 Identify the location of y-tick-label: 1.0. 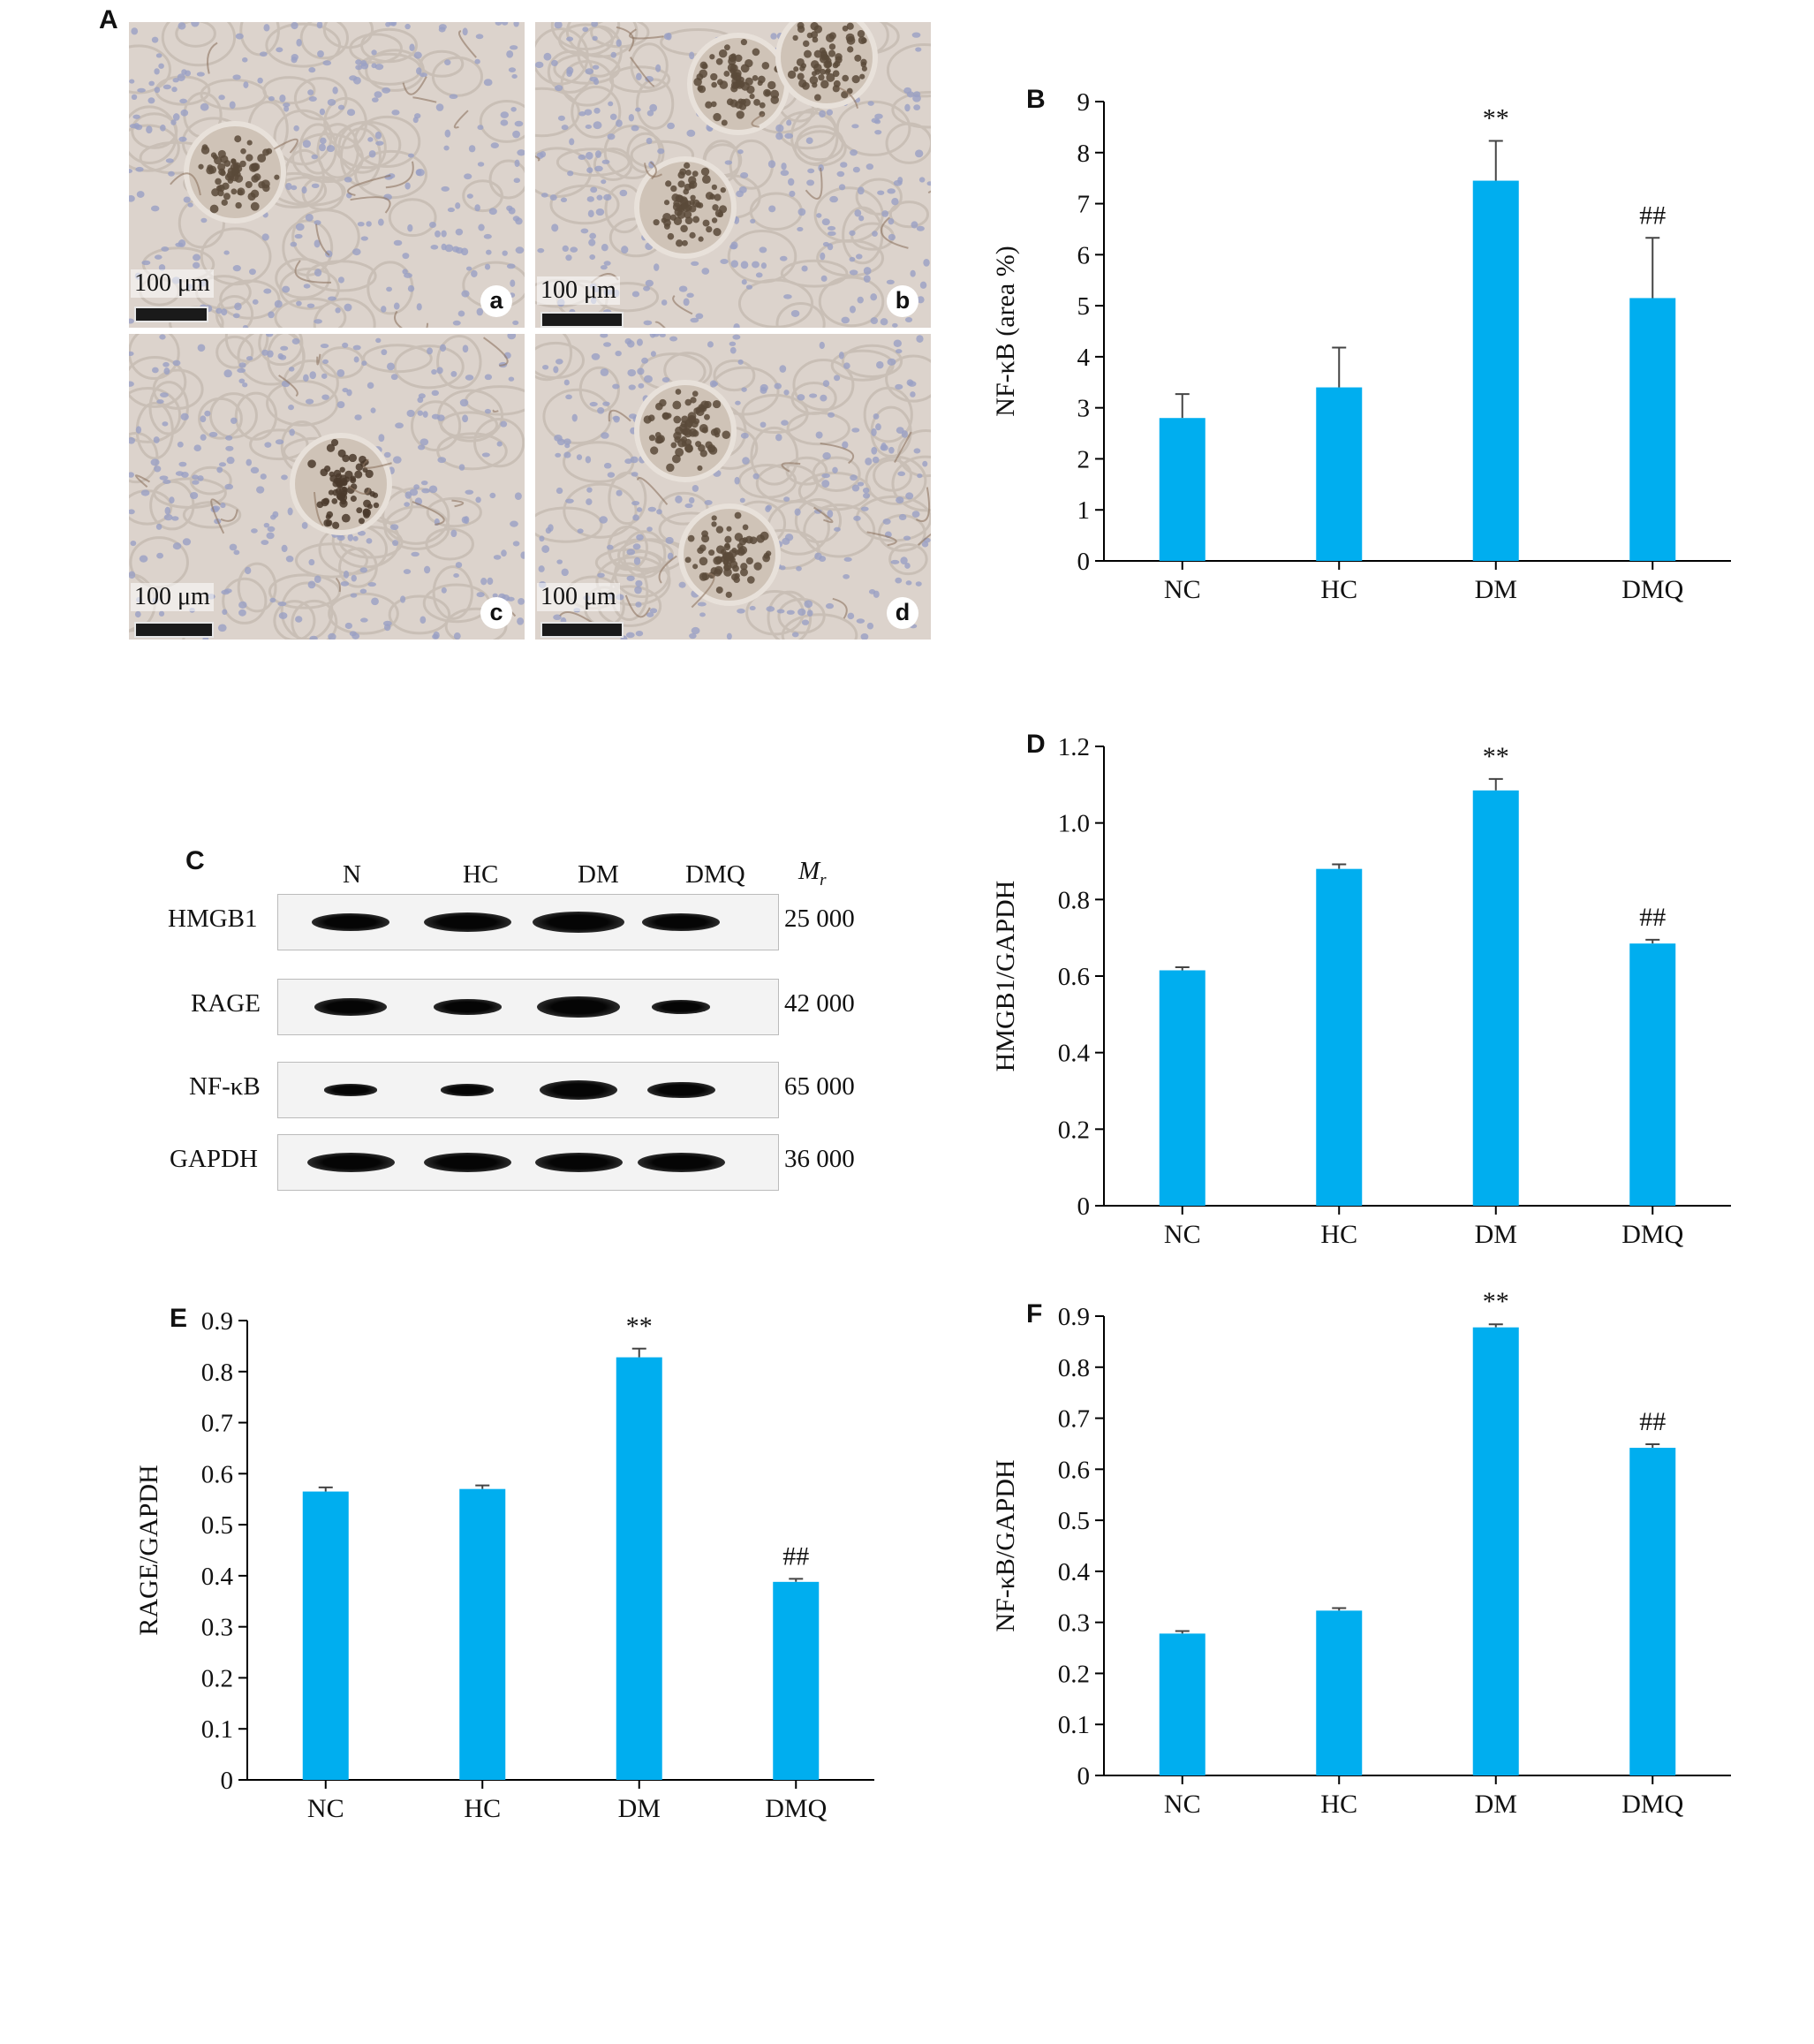
(1074, 824).